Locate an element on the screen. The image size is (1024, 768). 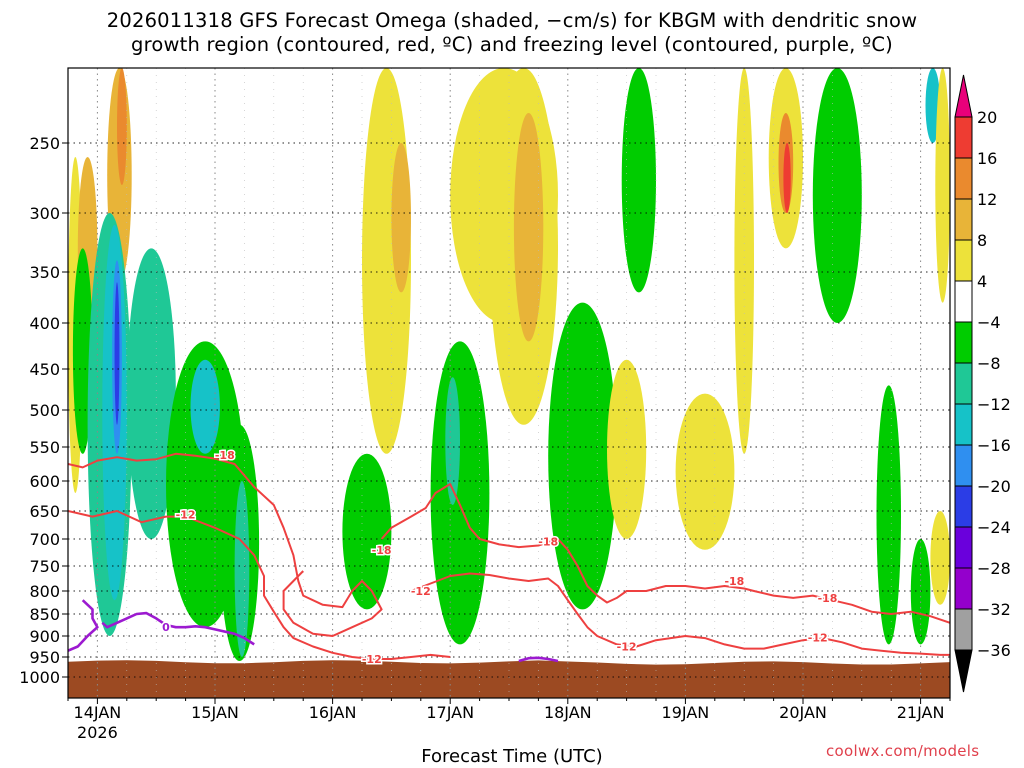
surface-terrain is located at coordinates (509, 679).